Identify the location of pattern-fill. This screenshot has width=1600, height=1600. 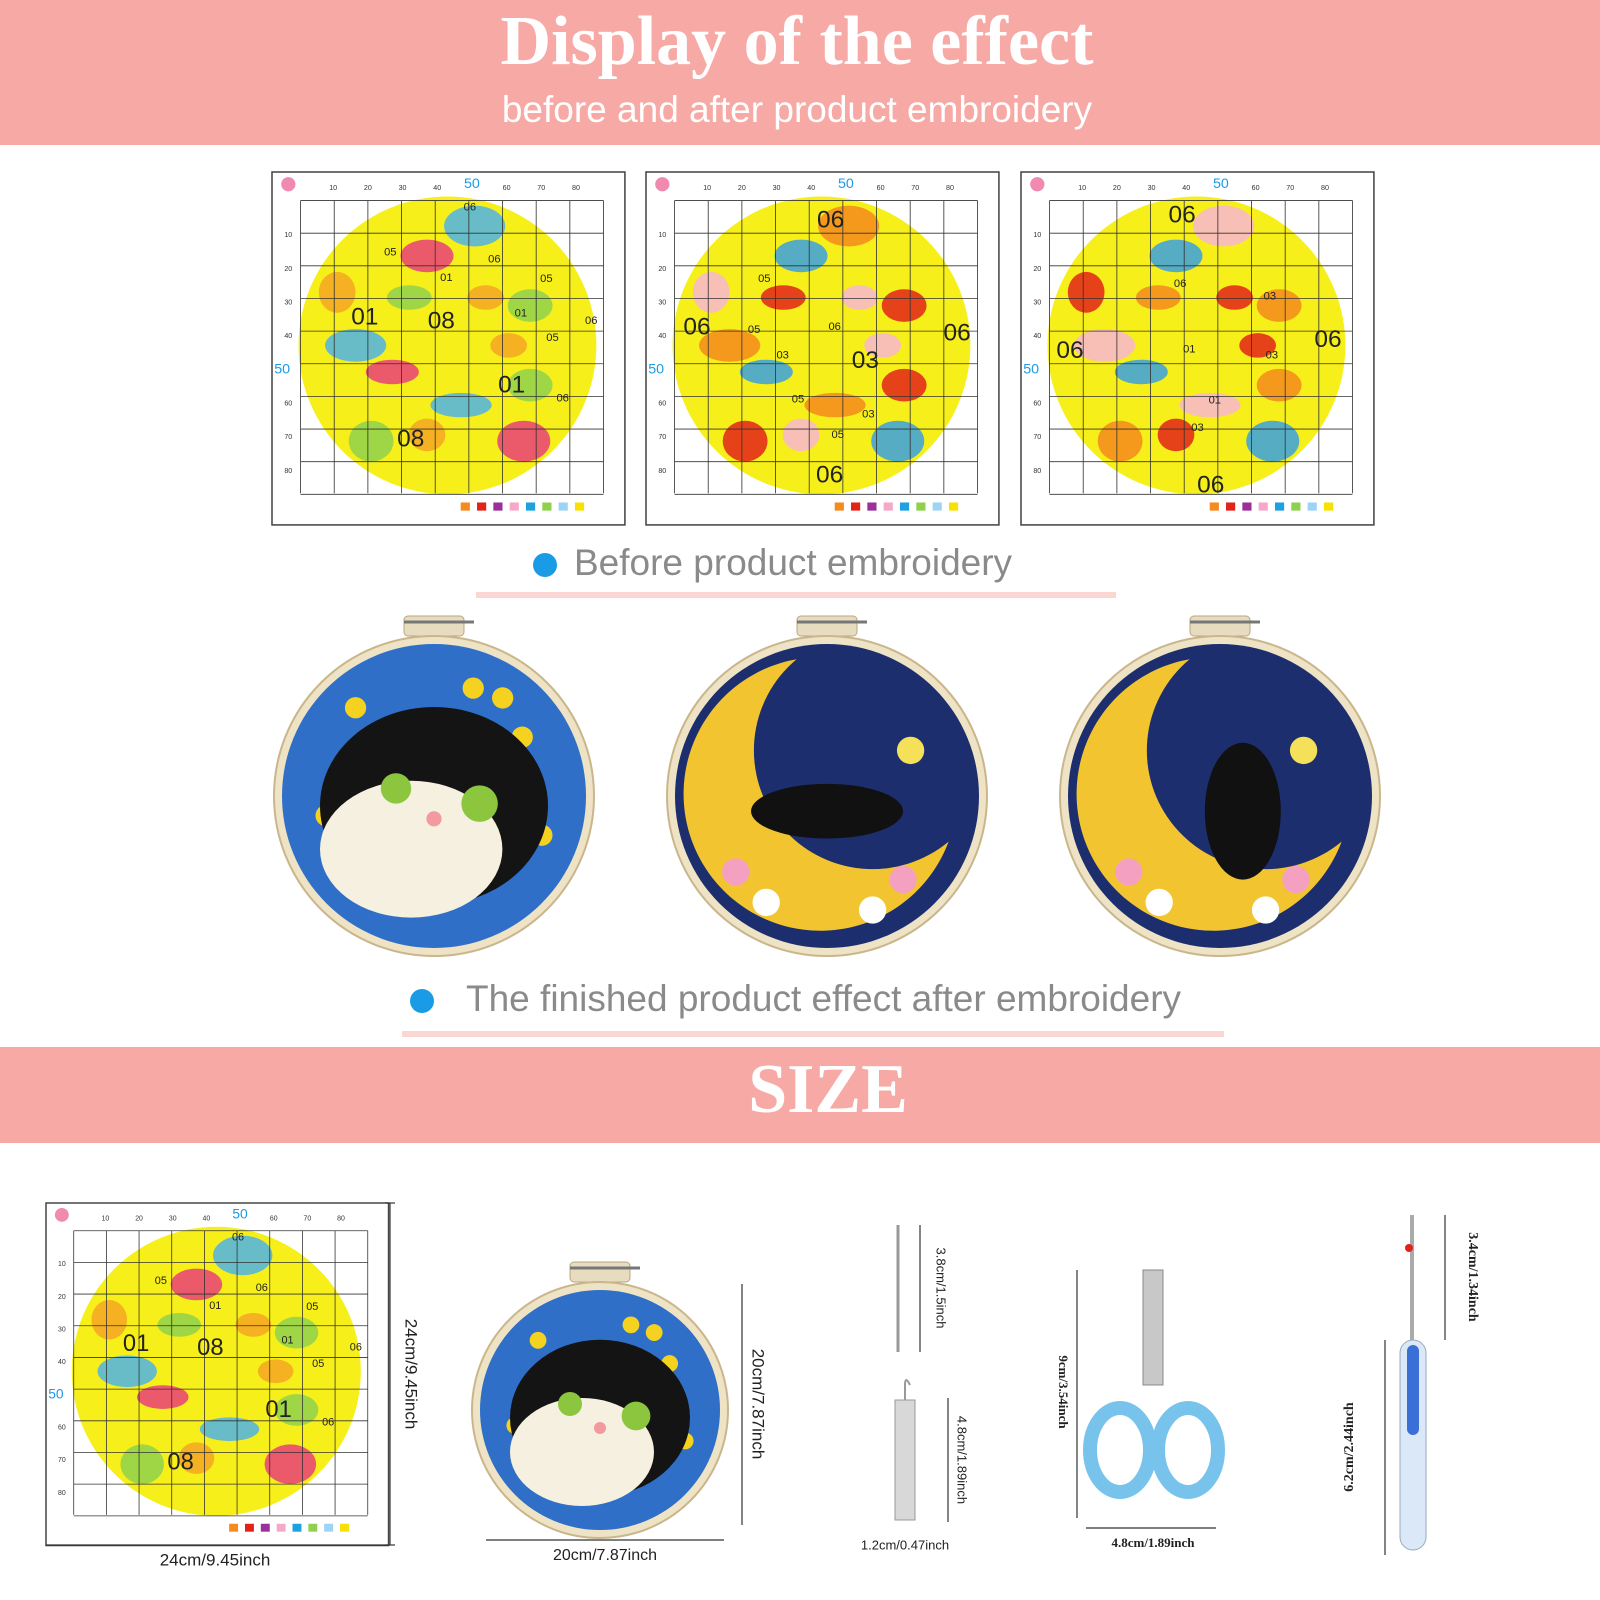
(821, 345).